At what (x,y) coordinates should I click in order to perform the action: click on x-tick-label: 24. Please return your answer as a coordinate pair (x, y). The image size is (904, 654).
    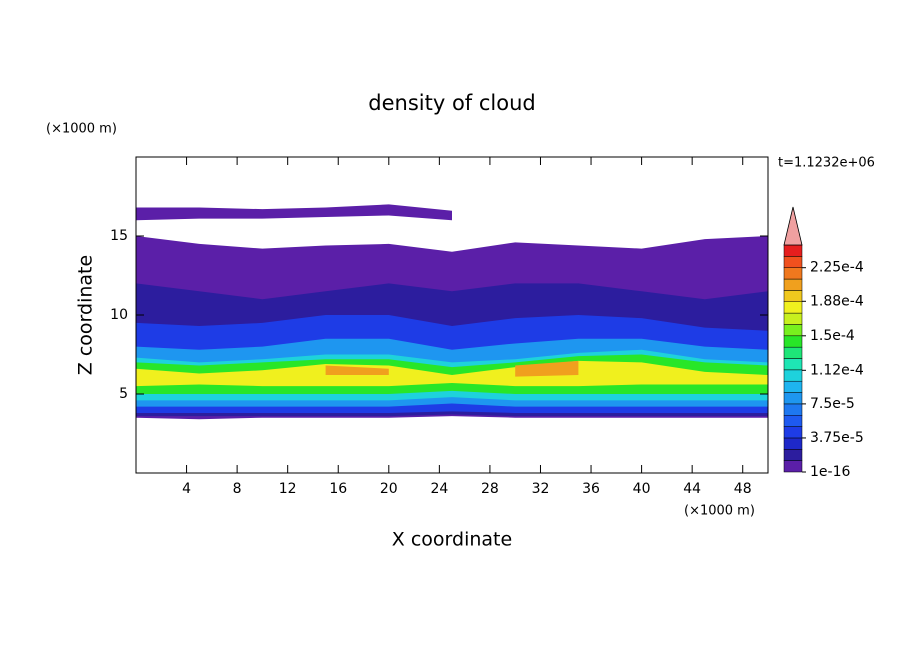
    Looking at the image, I should click on (439, 489).